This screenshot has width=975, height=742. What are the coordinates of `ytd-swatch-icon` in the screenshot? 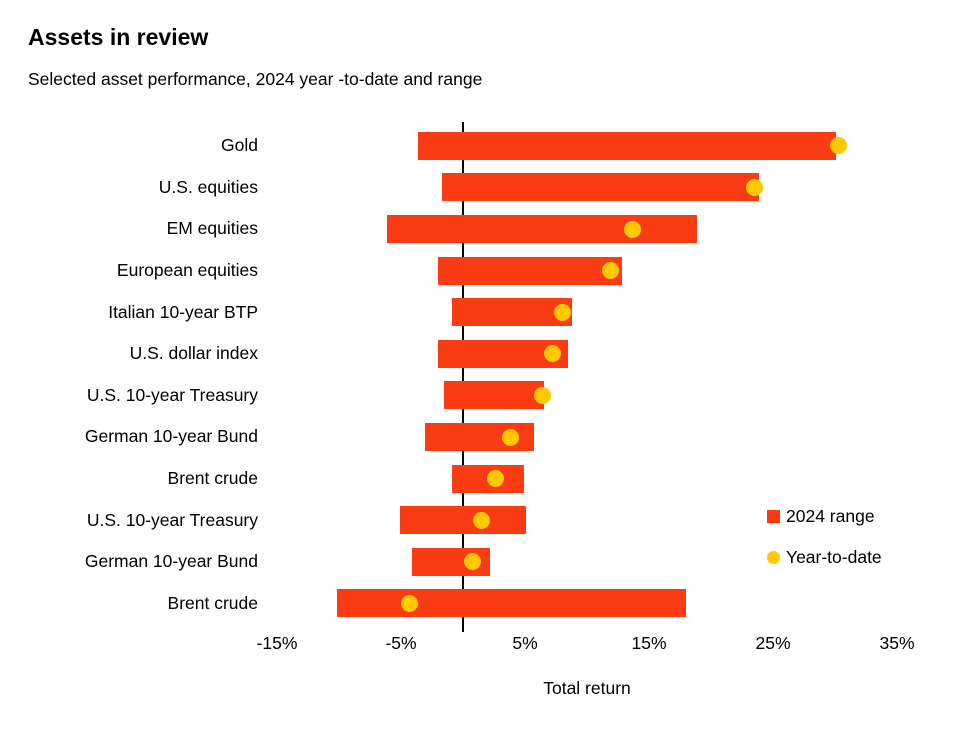 It's located at (773, 557).